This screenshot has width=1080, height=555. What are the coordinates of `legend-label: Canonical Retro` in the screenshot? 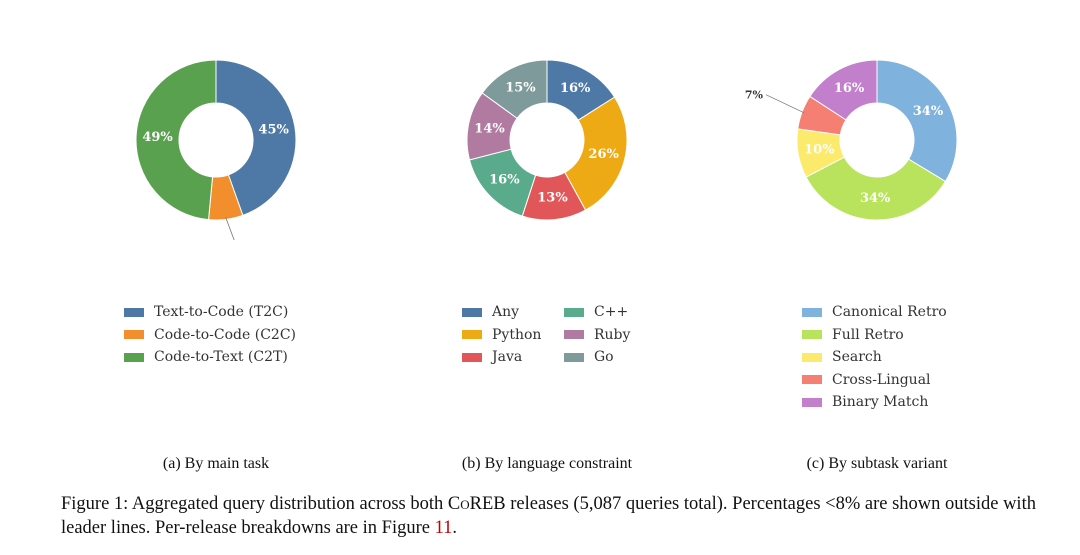 It's located at (889, 312).